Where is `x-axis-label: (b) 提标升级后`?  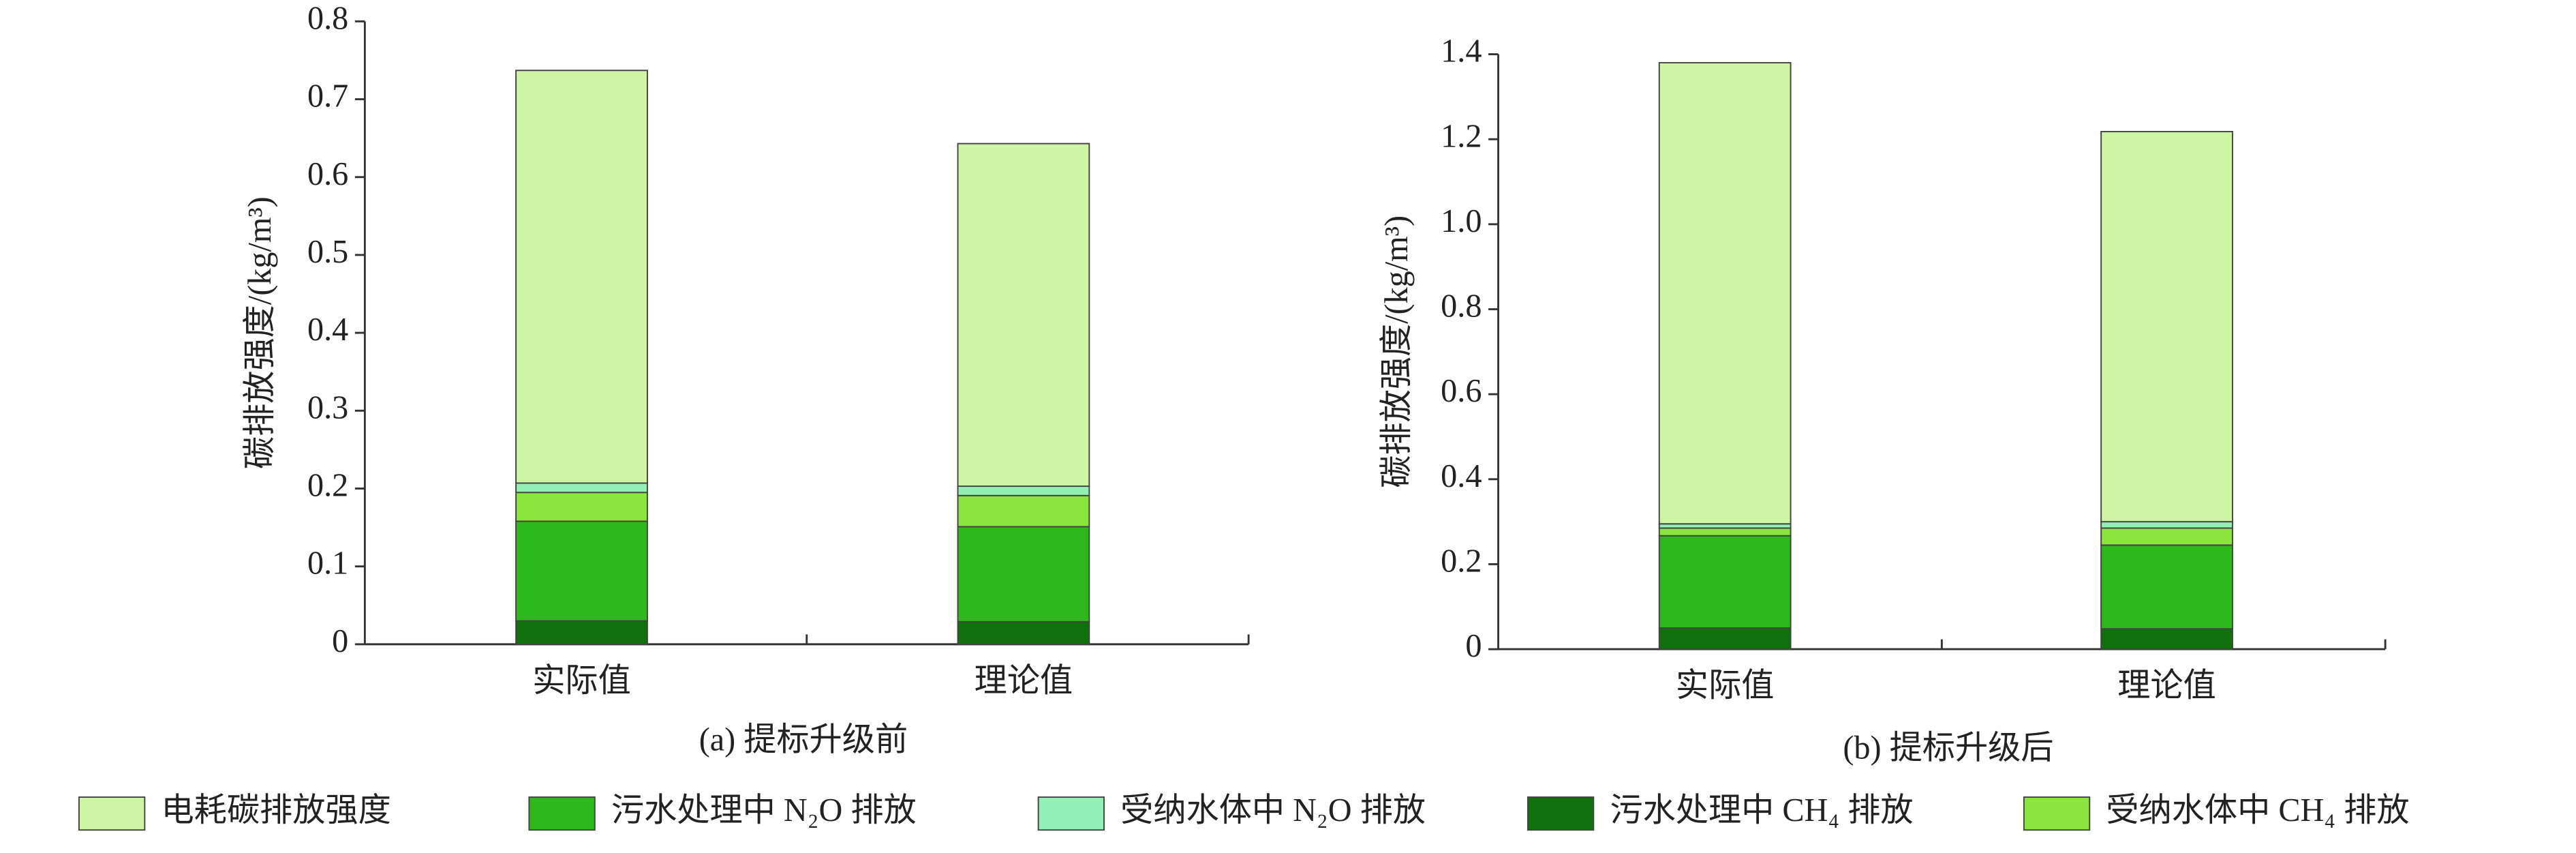 x-axis-label: (b) 提标升级后 is located at coordinates (1948, 748).